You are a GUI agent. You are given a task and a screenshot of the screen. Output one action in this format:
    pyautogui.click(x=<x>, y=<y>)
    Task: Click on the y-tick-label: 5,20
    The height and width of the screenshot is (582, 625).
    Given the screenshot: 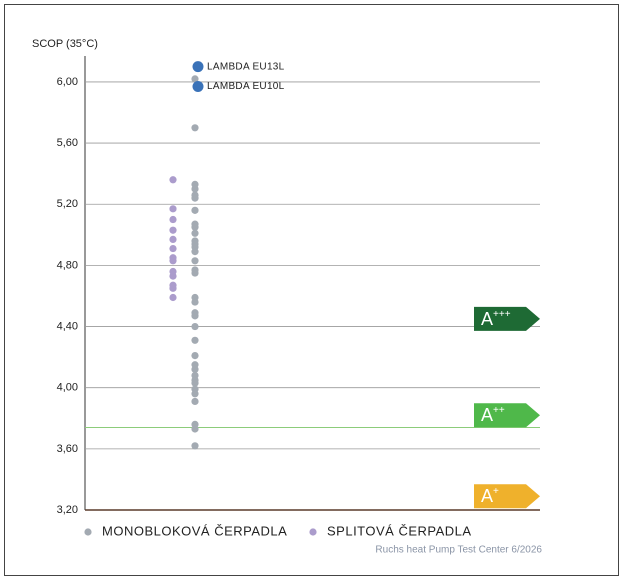 What is the action you would take?
    pyautogui.click(x=67, y=204)
    